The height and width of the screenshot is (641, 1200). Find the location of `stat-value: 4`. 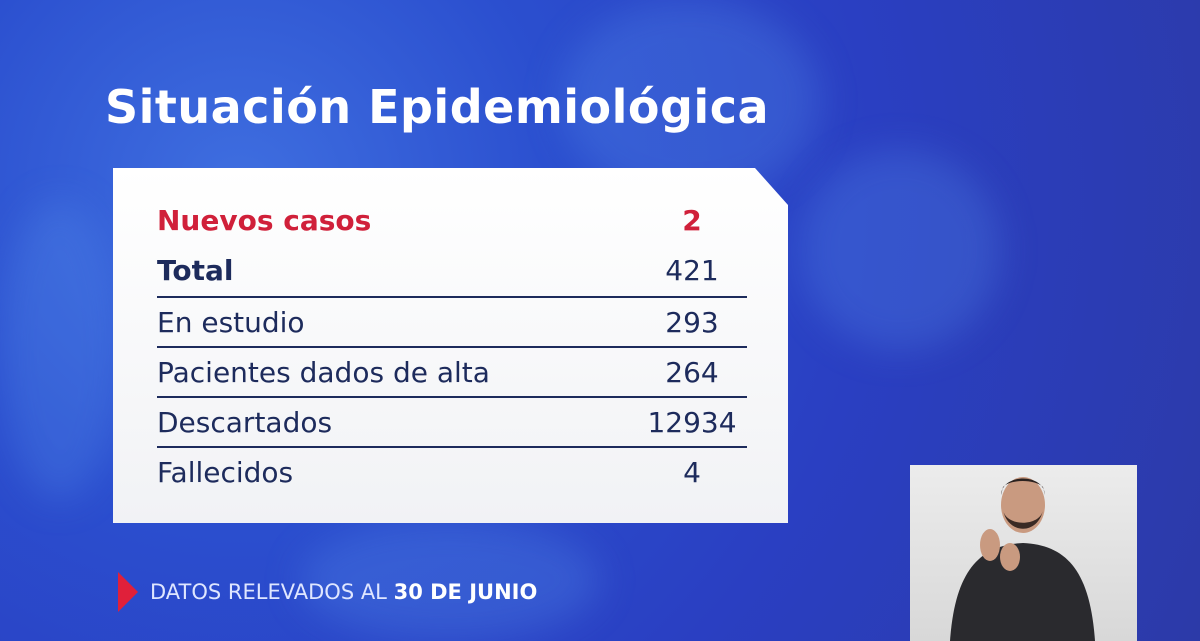

stat-value: 4 is located at coordinates (692, 472).